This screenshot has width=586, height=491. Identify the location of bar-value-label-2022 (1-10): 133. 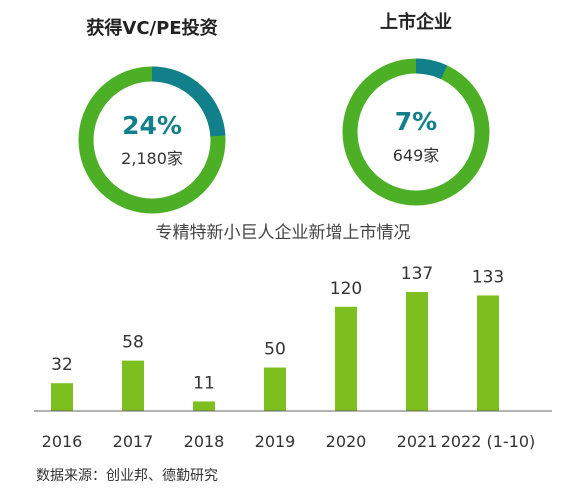
(488, 277).